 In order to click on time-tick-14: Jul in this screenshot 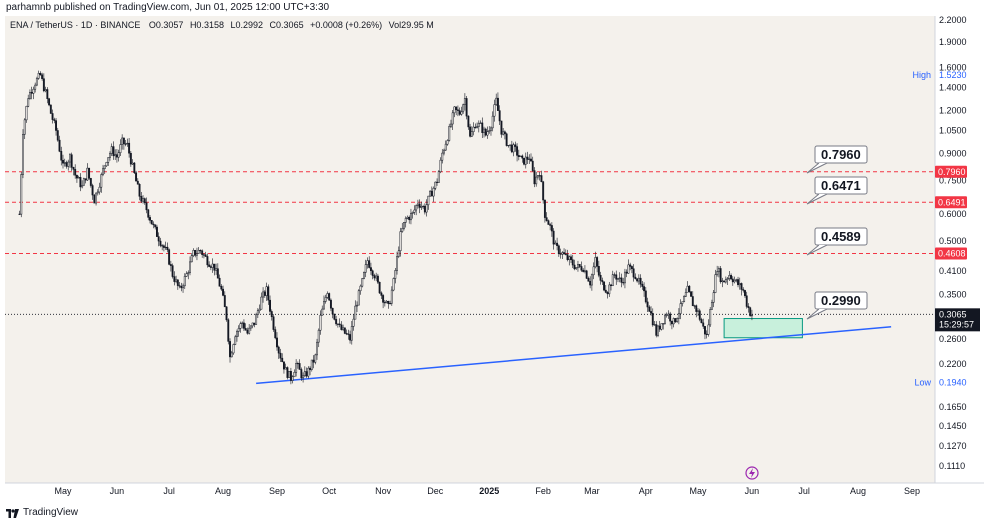, I will do `click(804, 491)`.